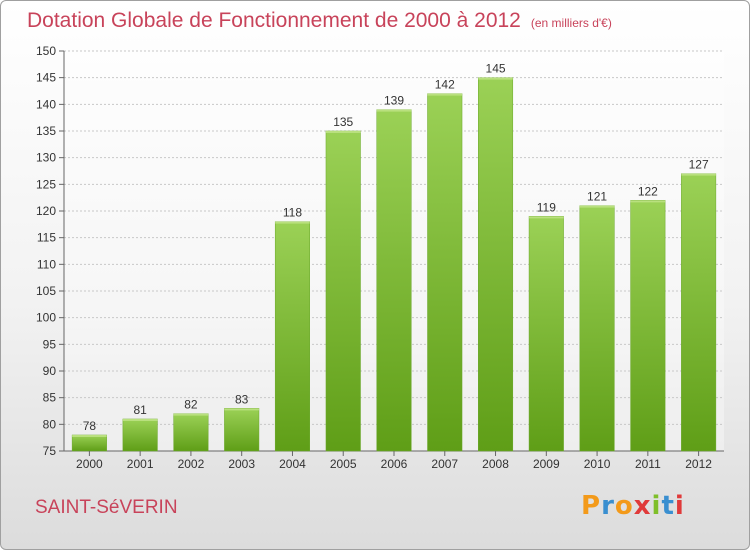 Image resolution: width=750 pixels, height=550 pixels. I want to click on x-tick-label: 2001, so click(140, 464).